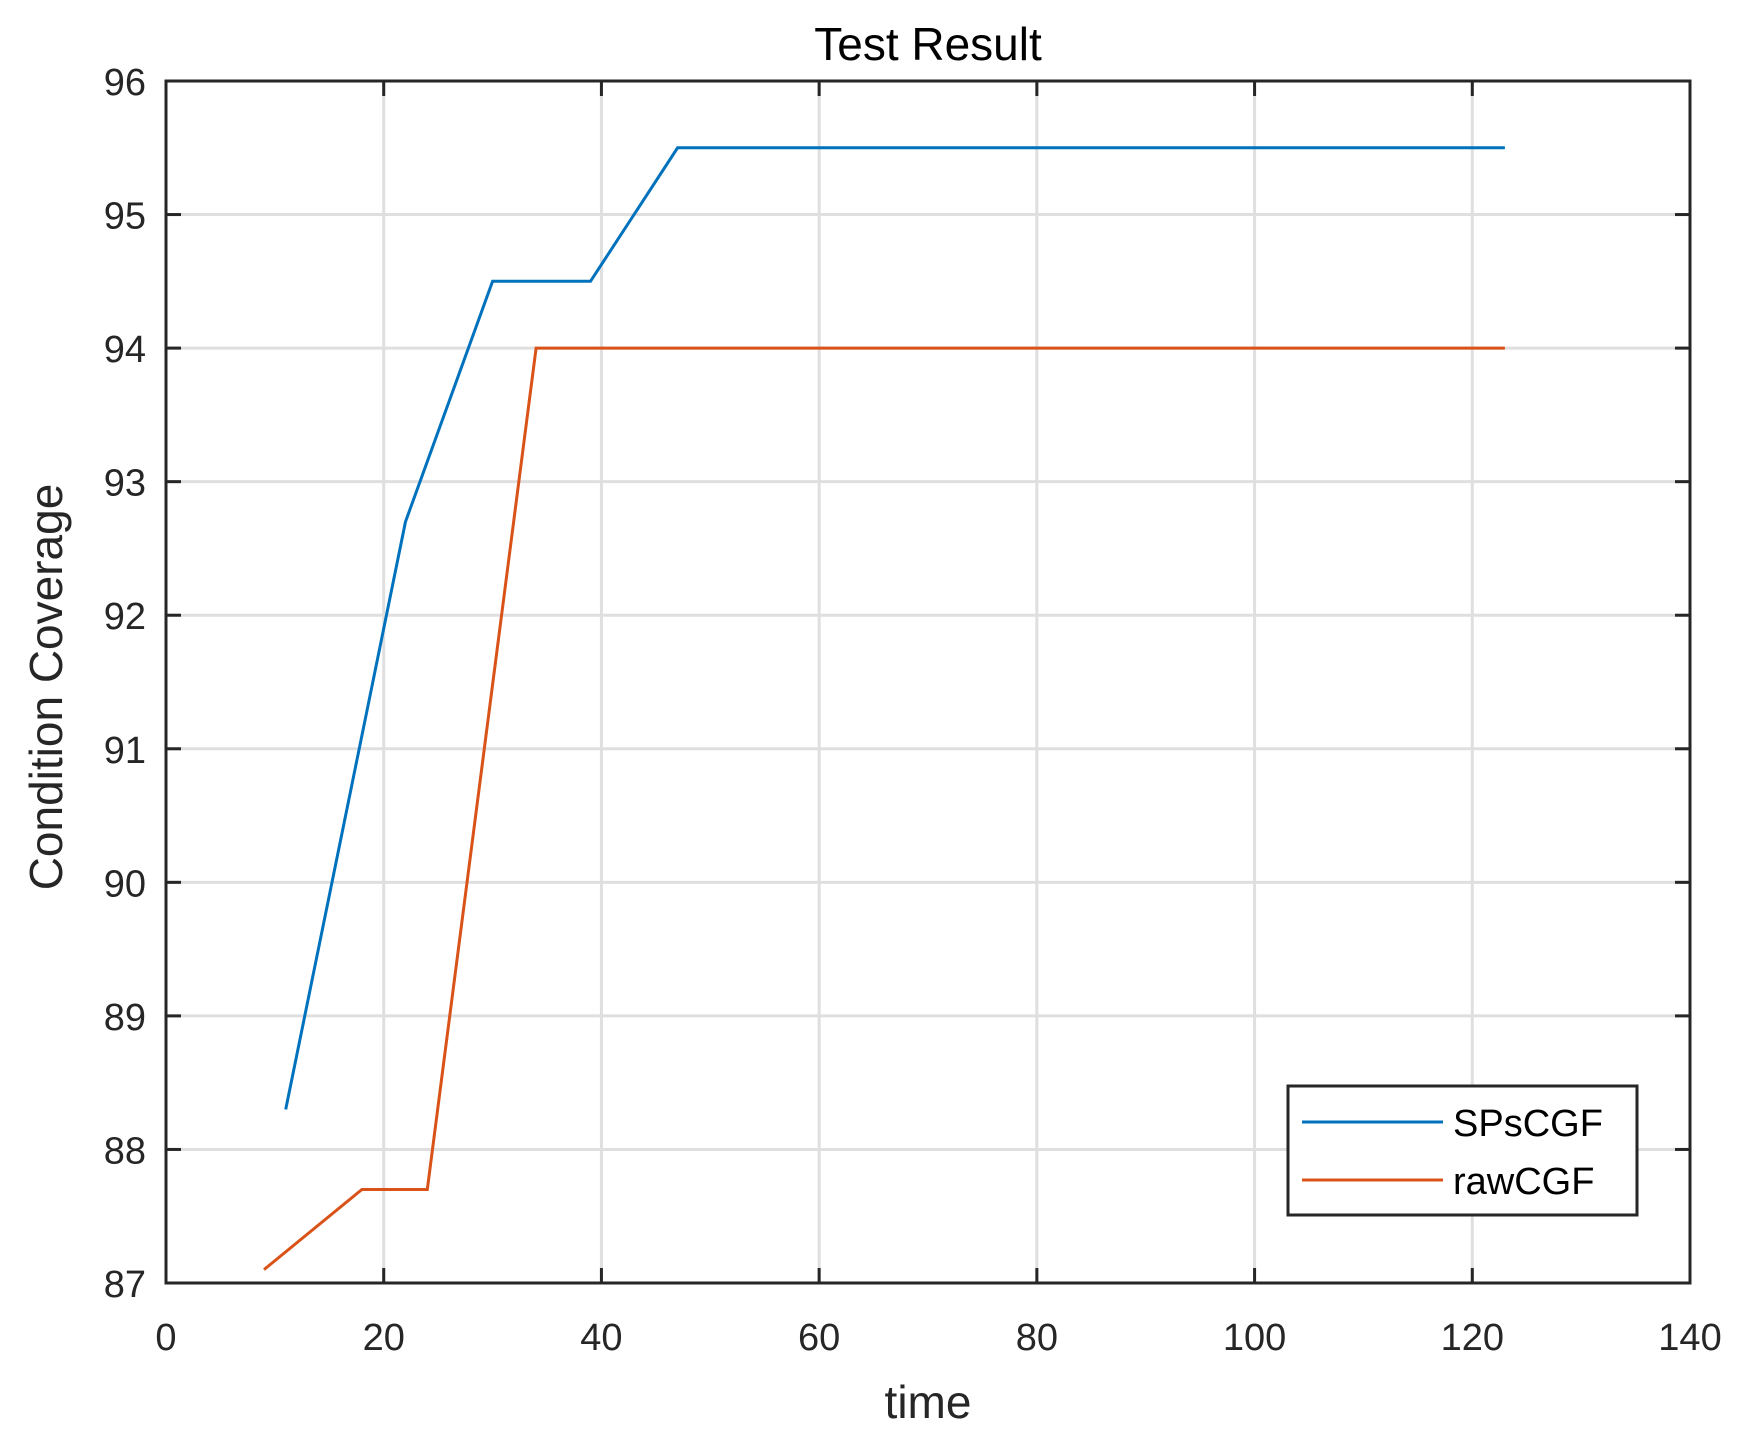 The width and height of the screenshot is (1750, 1441). What do you see at coordinates (125, 83) in the screenshot?
I see `y-tick-label: 96` at bounding box center [125, 83].